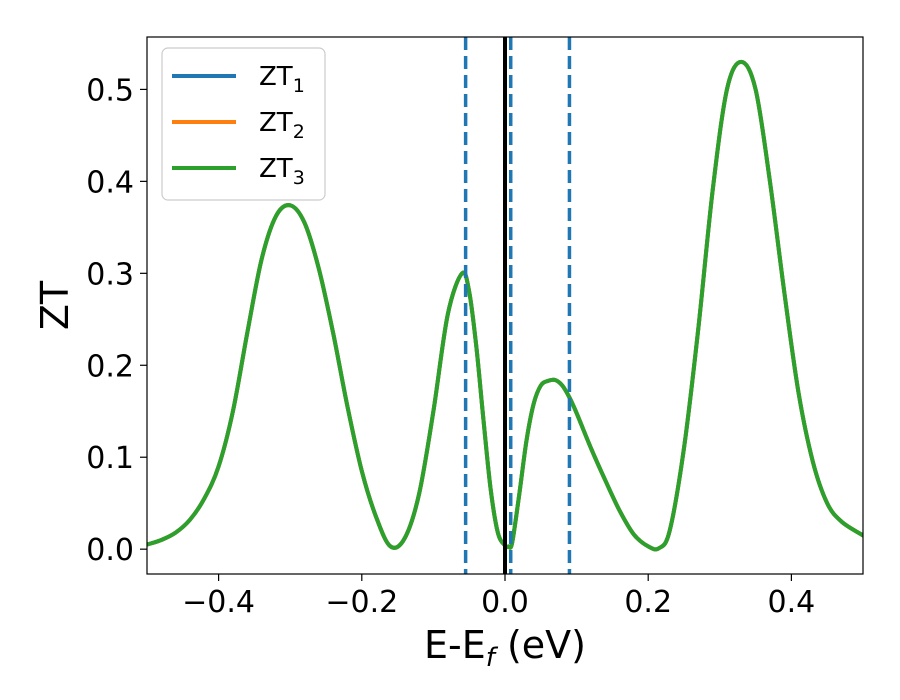 The image size is (900, 700). Describe the element at coordinates (282, 79) in the screenshot. I see `legend-label: ZT1` at that location.